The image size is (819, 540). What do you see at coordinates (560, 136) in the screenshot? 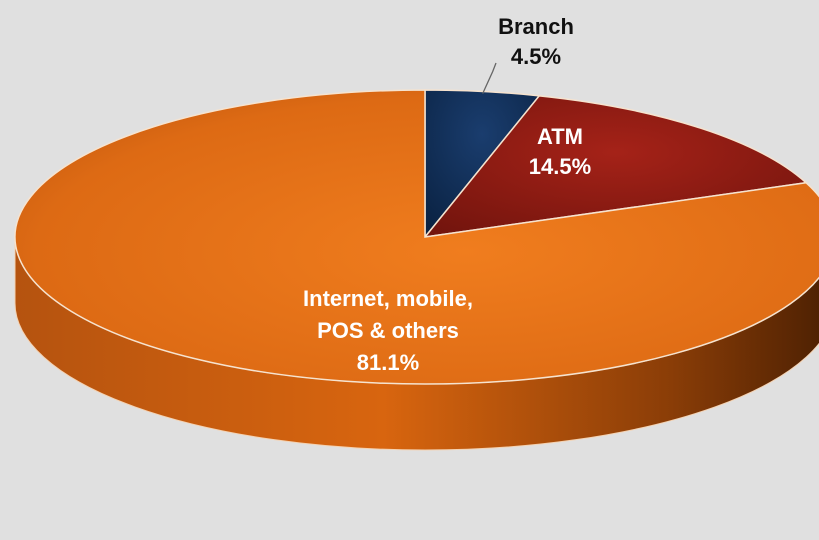
I see `pie-label-atm-line-1: ATM` at bounding box center [560, 136].